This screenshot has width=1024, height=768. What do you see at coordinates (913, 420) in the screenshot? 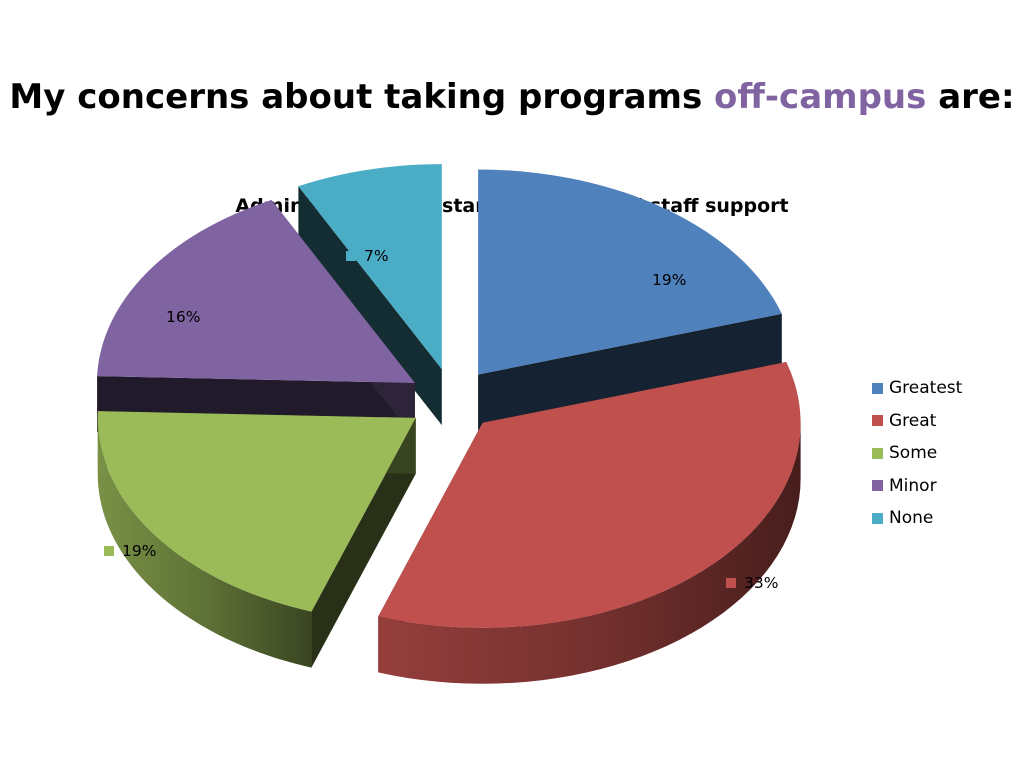
I see `legend-label: Great` at bounding box center [913, 420].